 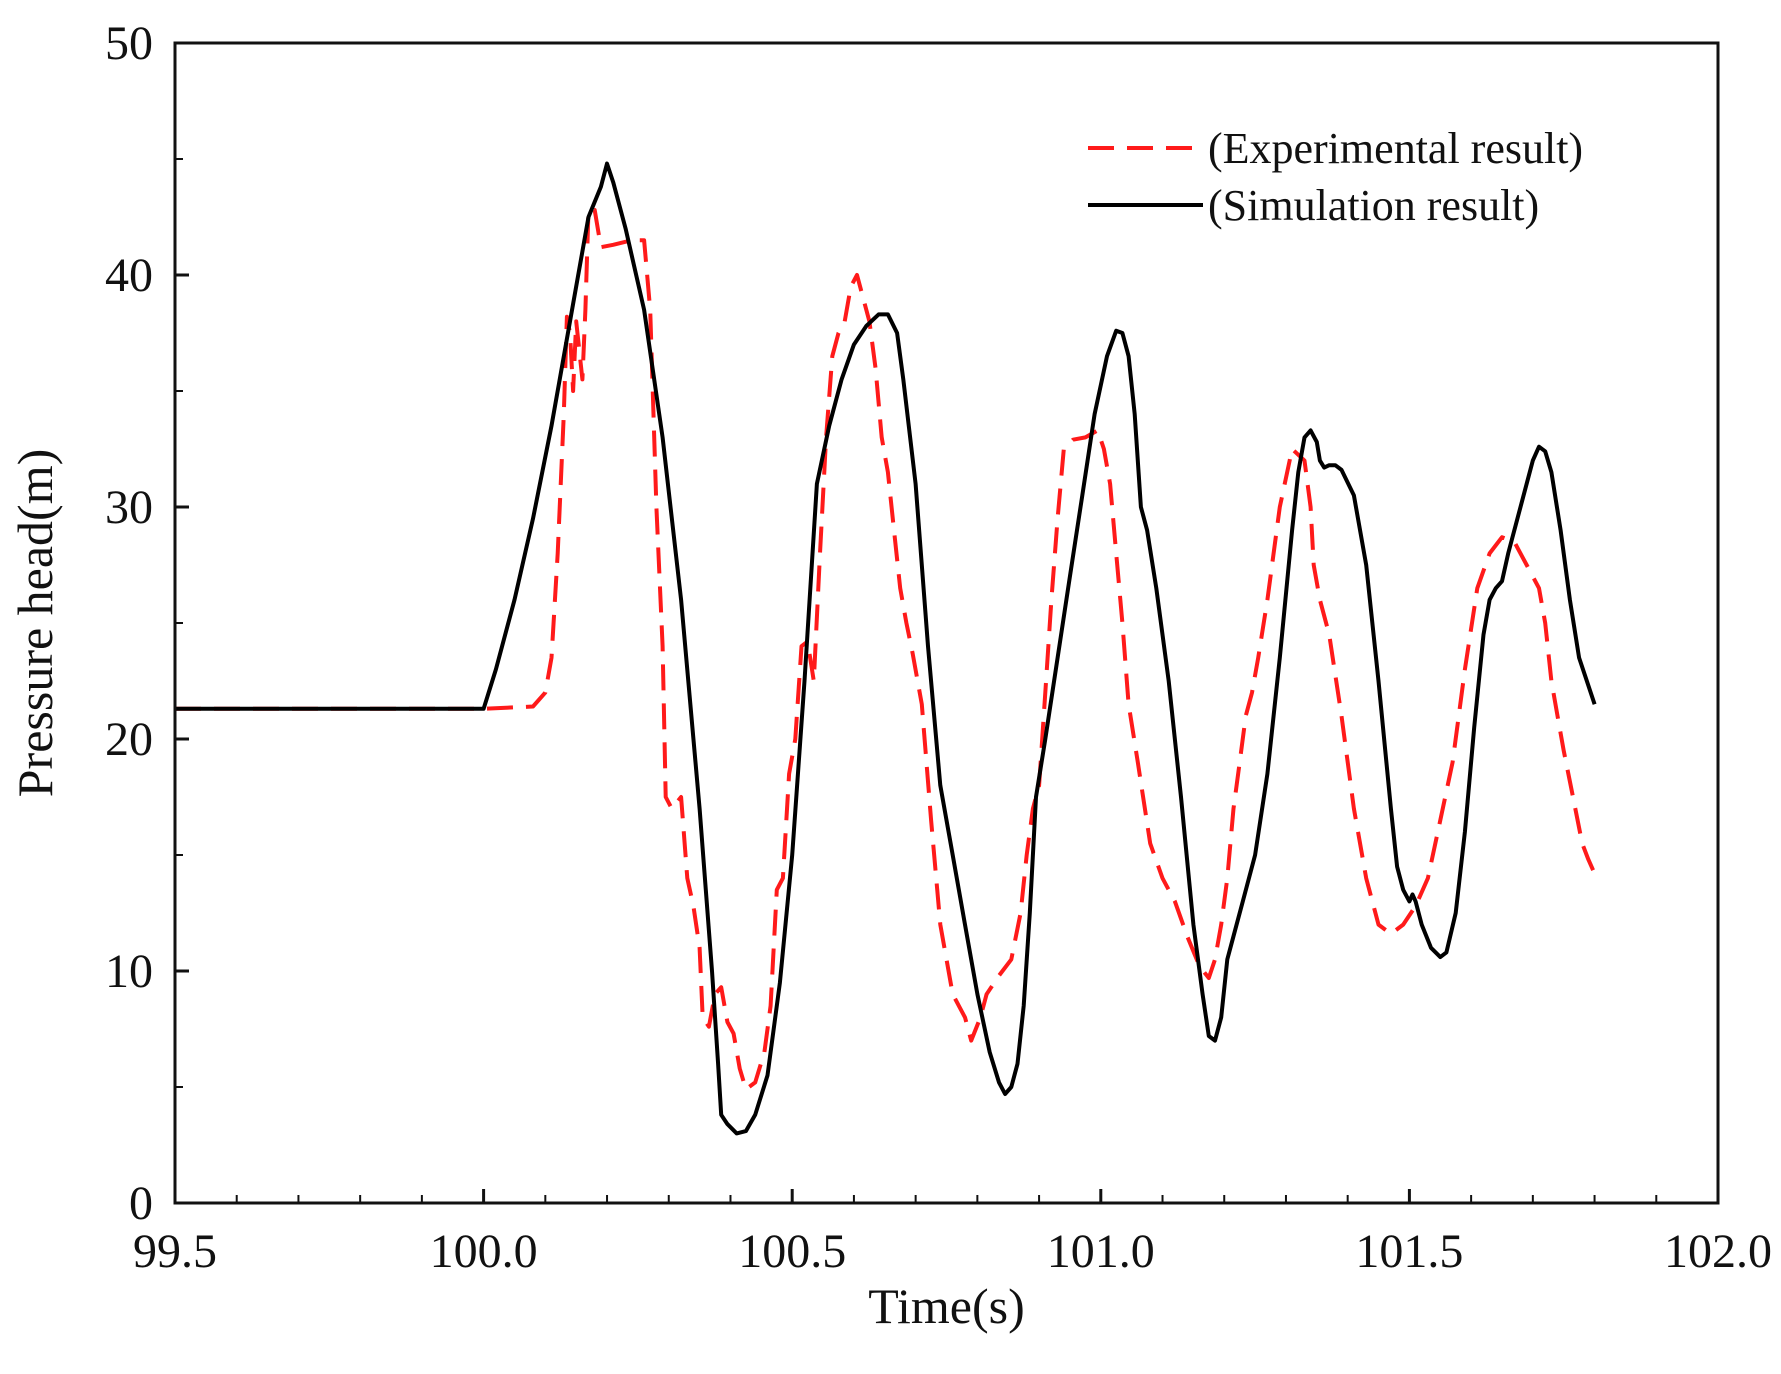 What do you see at coordinates (129, 971) in the screenshot?
I see `y-tick-label: 10` at bounding box center [129, 971].